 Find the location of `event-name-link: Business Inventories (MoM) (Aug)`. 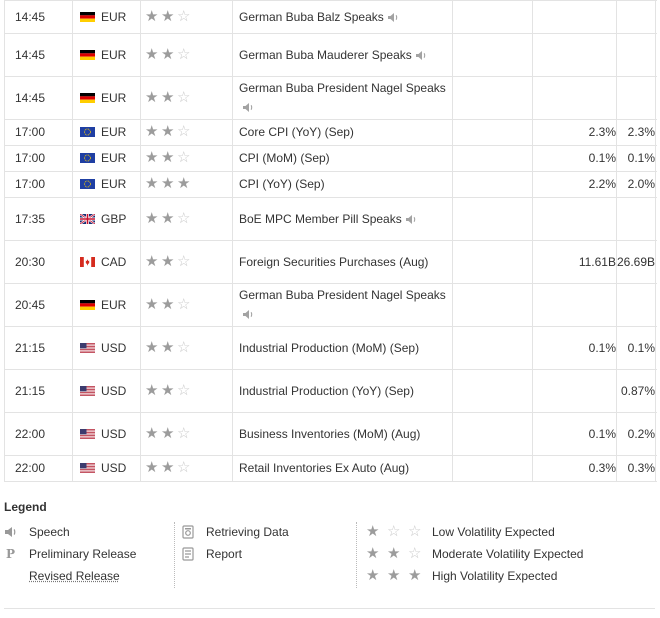

event-name-link: Business Inventories (MoM) (Aug) is located at coordinates (330, 433).